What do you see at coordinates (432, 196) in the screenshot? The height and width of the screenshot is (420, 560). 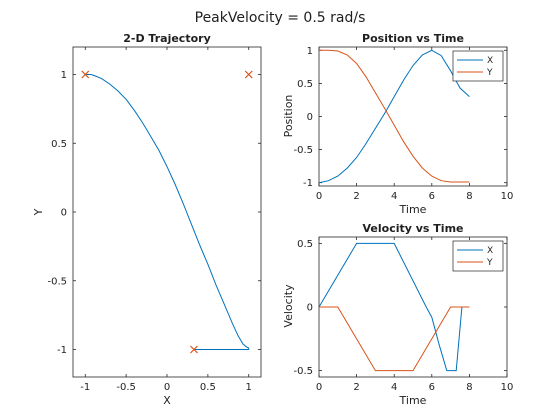 I see `position-xtick-label: 6` at bounding box center [432, 196].